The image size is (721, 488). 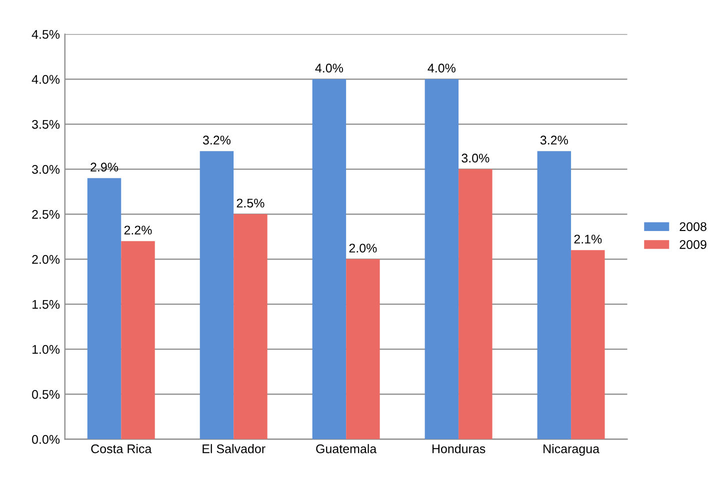 What do you see at coordinates (572, 450) in the screenshot?
I see `x-tick-label: Nicaragua` at bounding box center [572, 450].